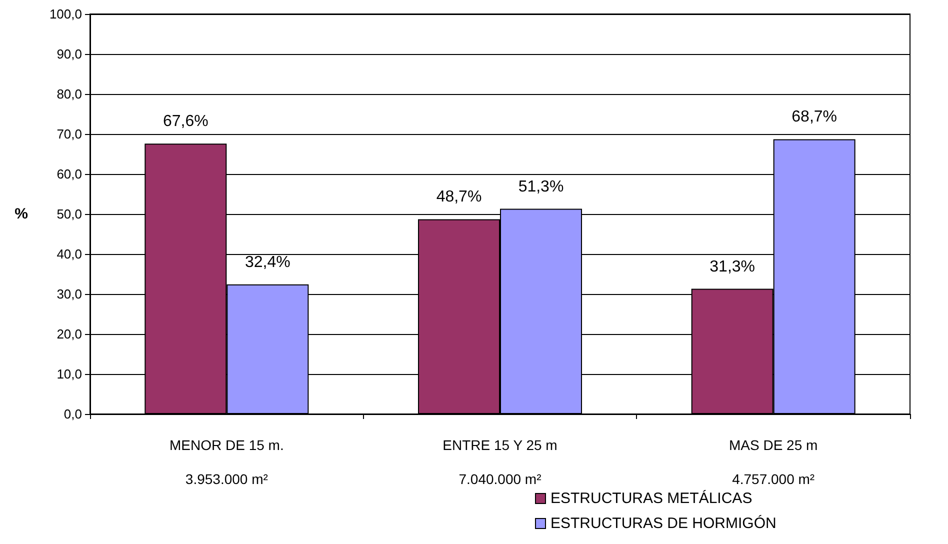 The height and width of the screenshot is (544, 948). What do you see at coordinates (69, 174) in the screenshot?
I see `y-tick-label: 60,0` at bounding box center [69, 174].